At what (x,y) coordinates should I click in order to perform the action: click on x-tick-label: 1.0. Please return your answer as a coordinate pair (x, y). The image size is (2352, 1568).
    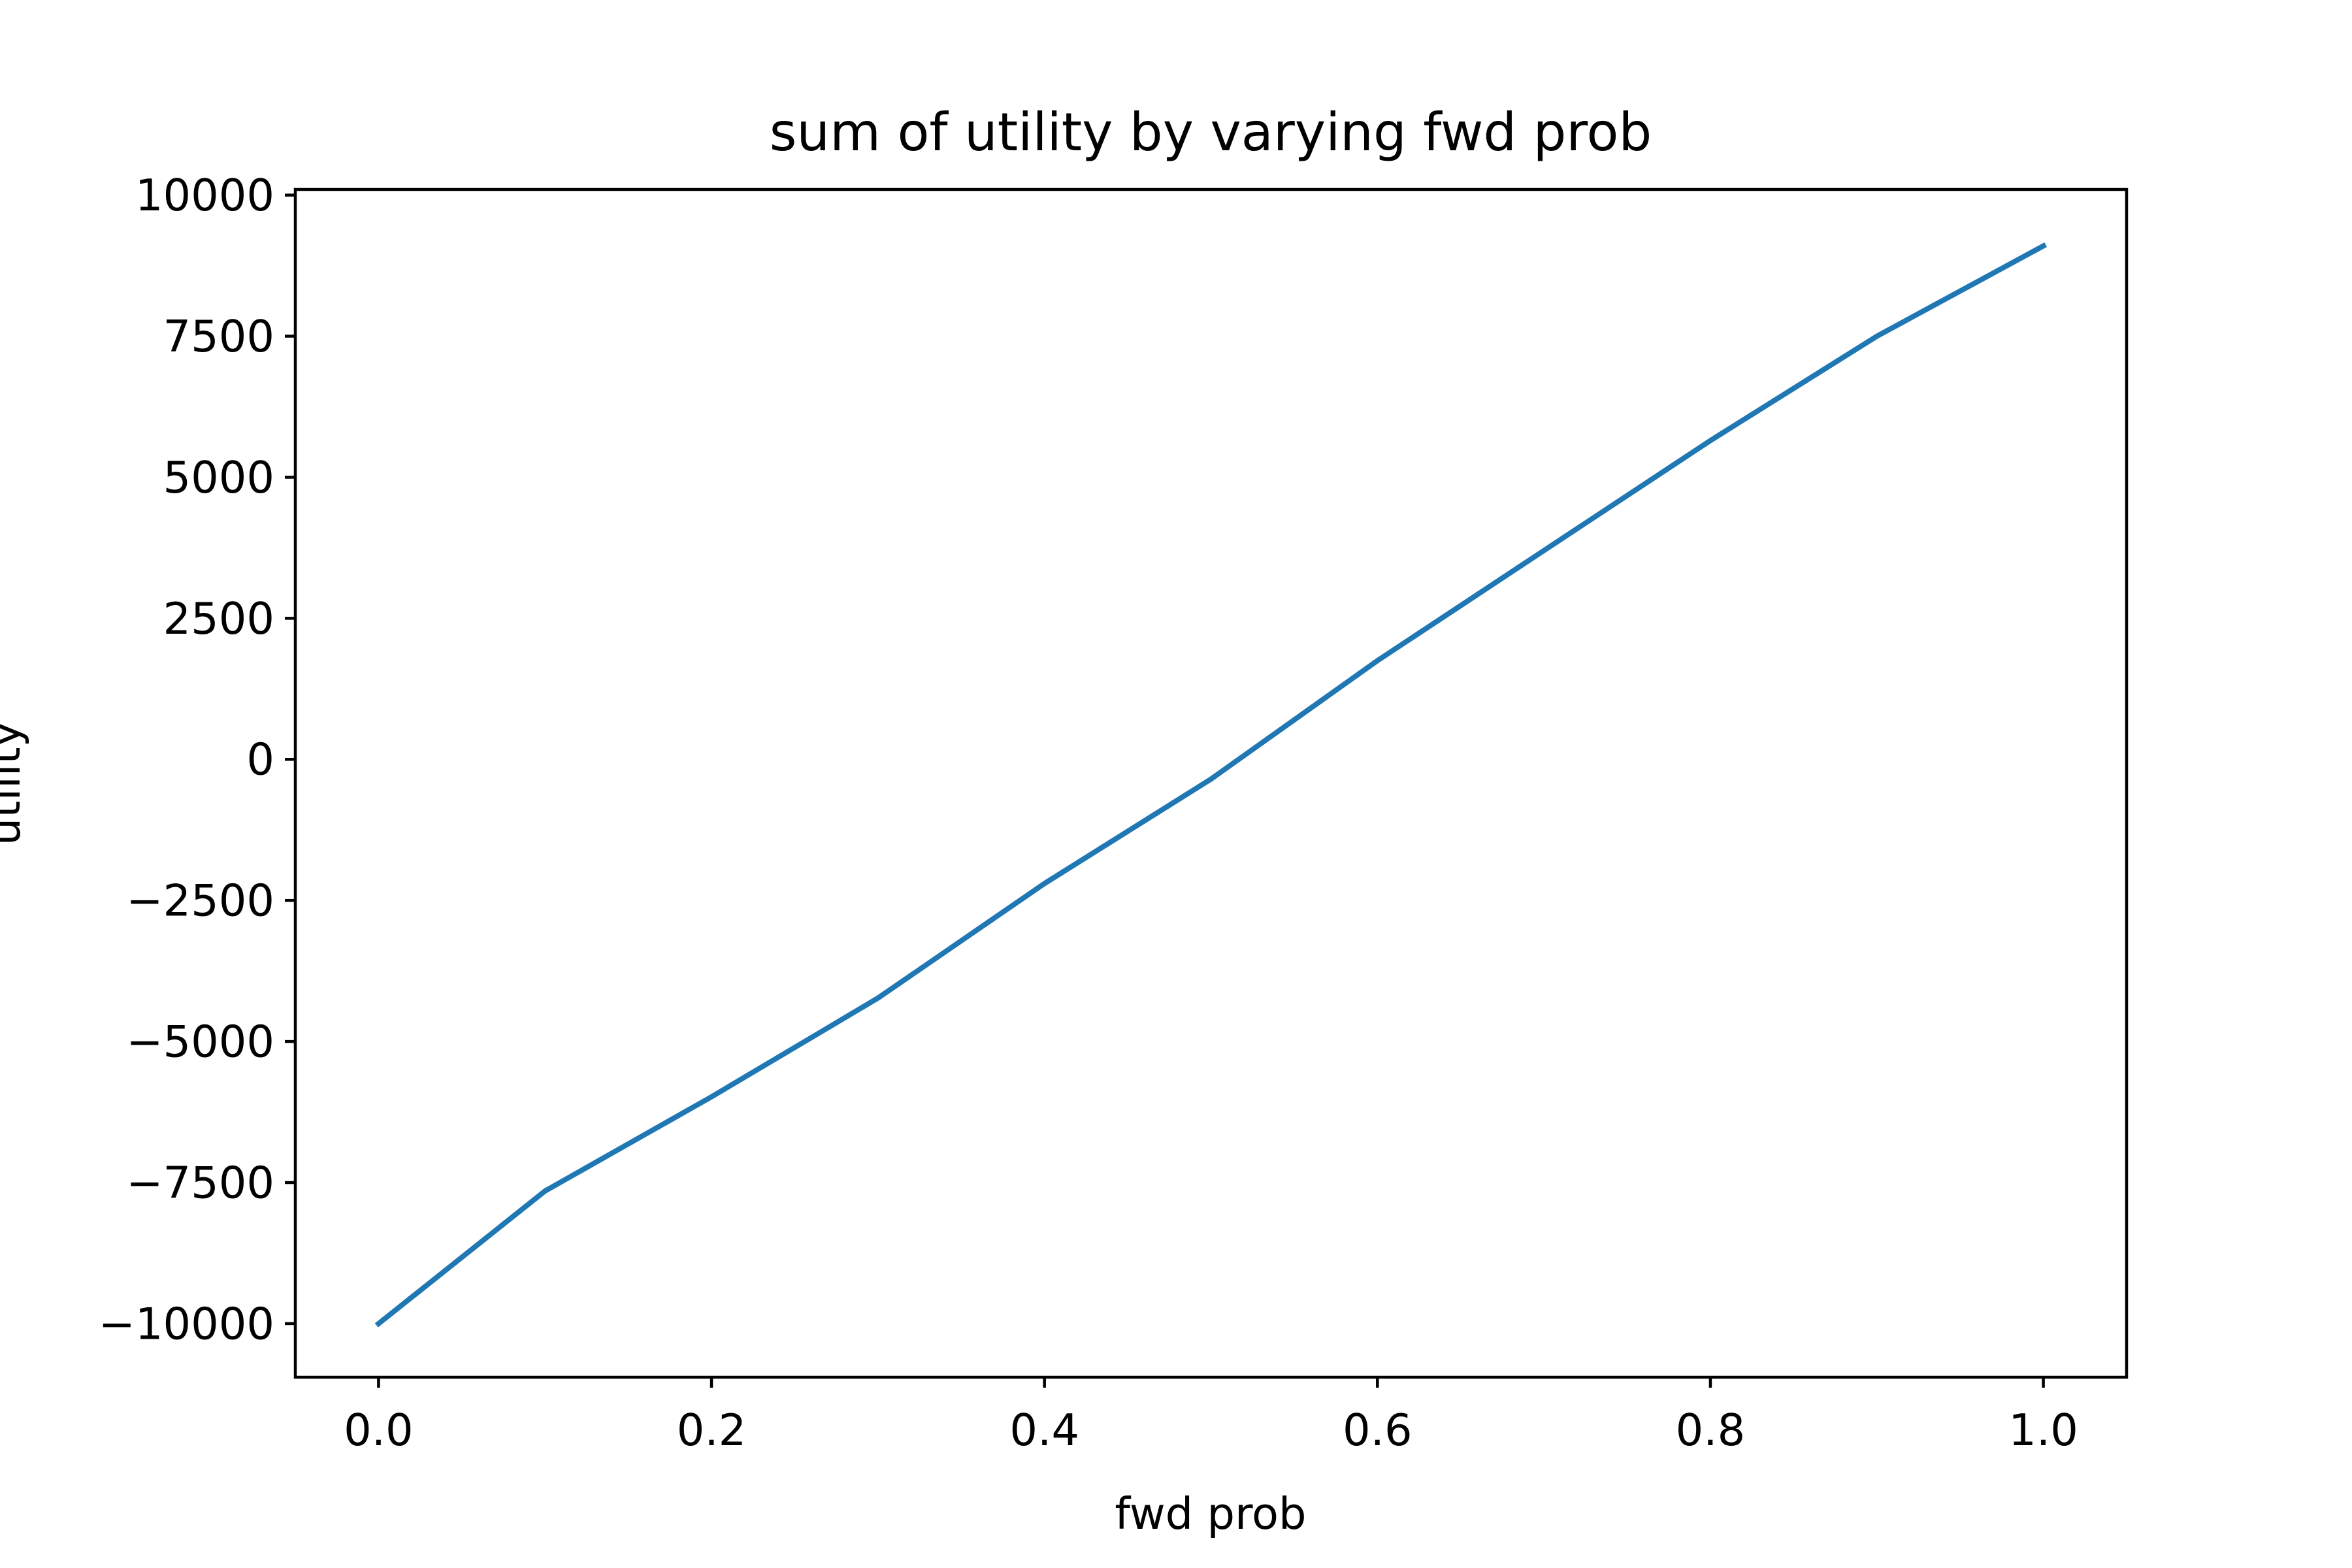
    Looking at the image, I should click on (2043, 1430).